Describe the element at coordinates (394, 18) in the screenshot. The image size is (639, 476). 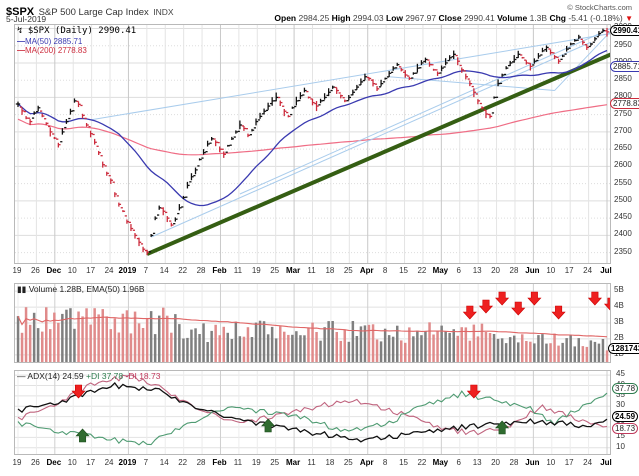
I see `low-label: Low` at that location.